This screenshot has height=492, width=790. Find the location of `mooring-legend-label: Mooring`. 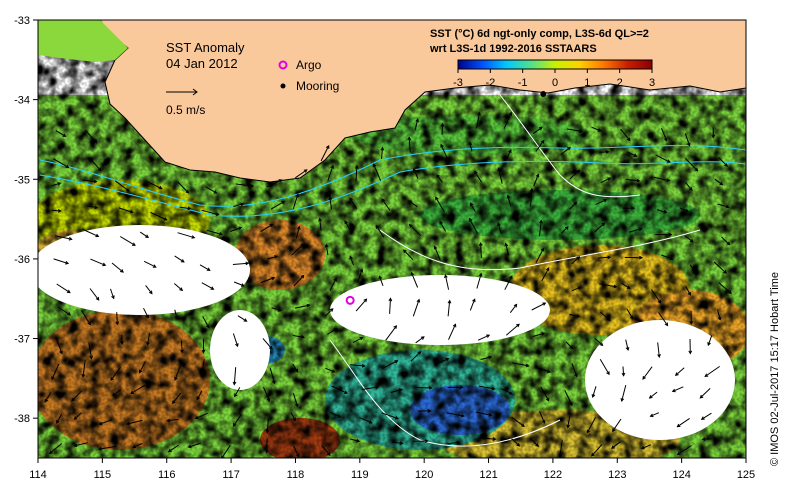

mooring-legend-label: Mooring is located at coordinates (317, 86).